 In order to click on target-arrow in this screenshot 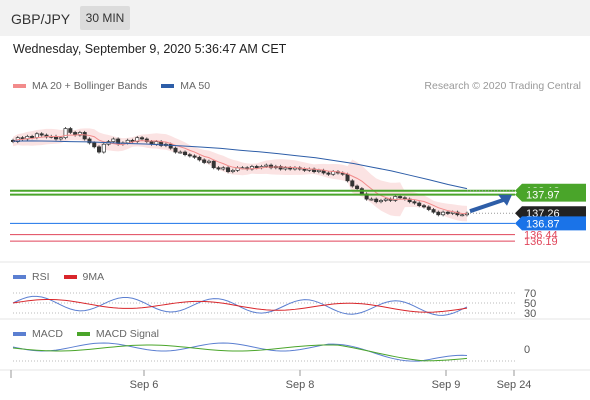, I will do `click(490, 204)`.